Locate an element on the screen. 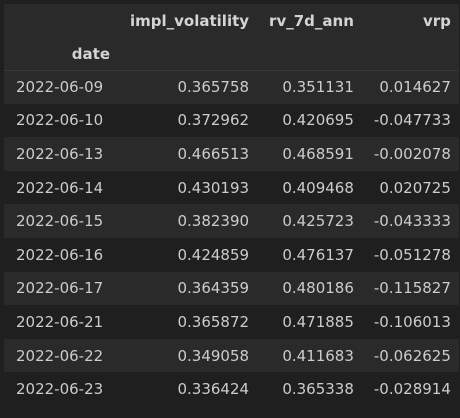 The width and height of the screenshot is (460, 418). column-header: rv_7d_ann is located at coordinates (309, 21).